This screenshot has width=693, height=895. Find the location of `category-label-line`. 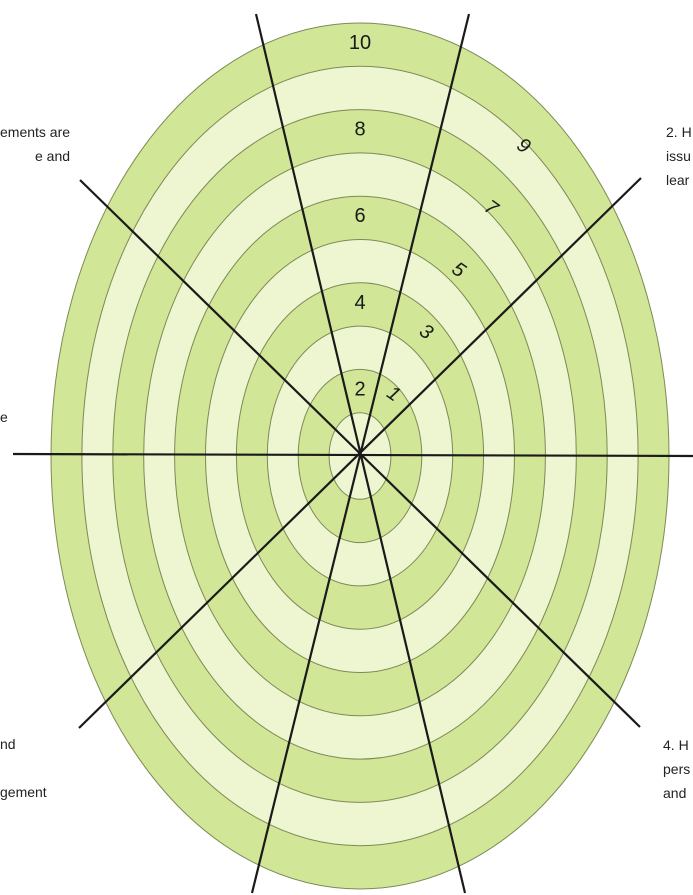

category-label-line is located at coordinates (23, 768).